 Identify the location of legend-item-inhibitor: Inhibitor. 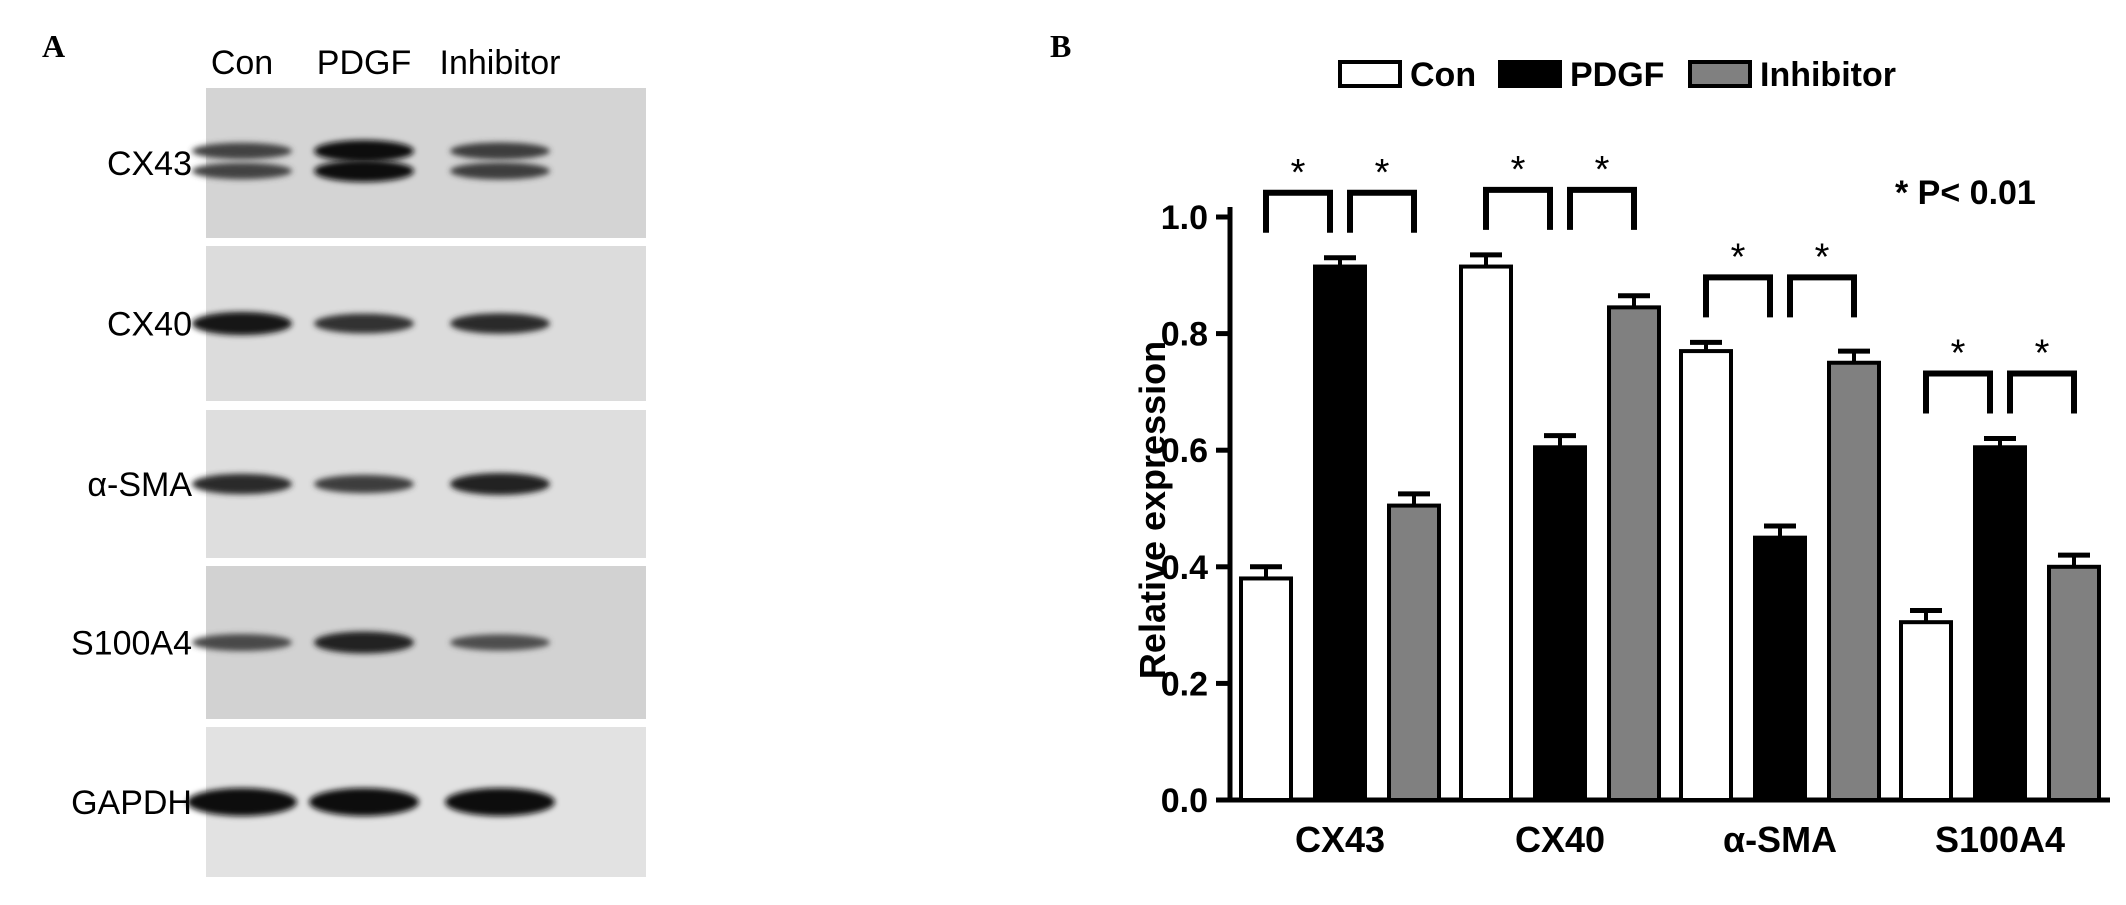
(1792, 75).